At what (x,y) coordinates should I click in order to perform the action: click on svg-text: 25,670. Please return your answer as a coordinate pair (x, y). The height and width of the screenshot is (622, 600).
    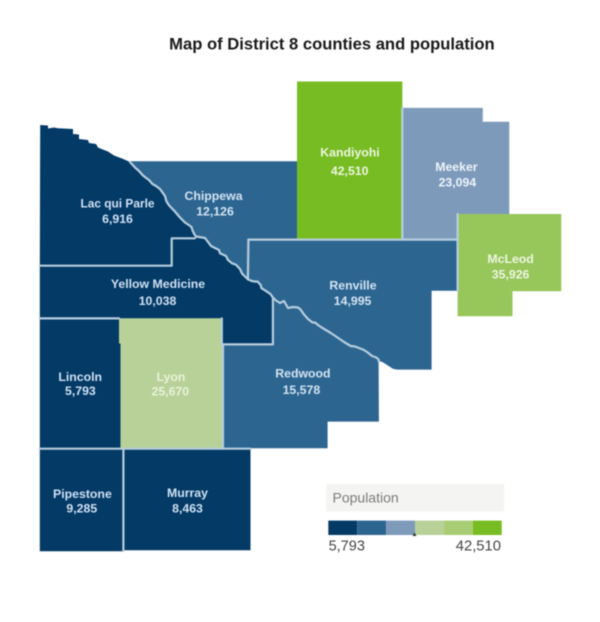
    Looking at the image, I should click on (170, 392).